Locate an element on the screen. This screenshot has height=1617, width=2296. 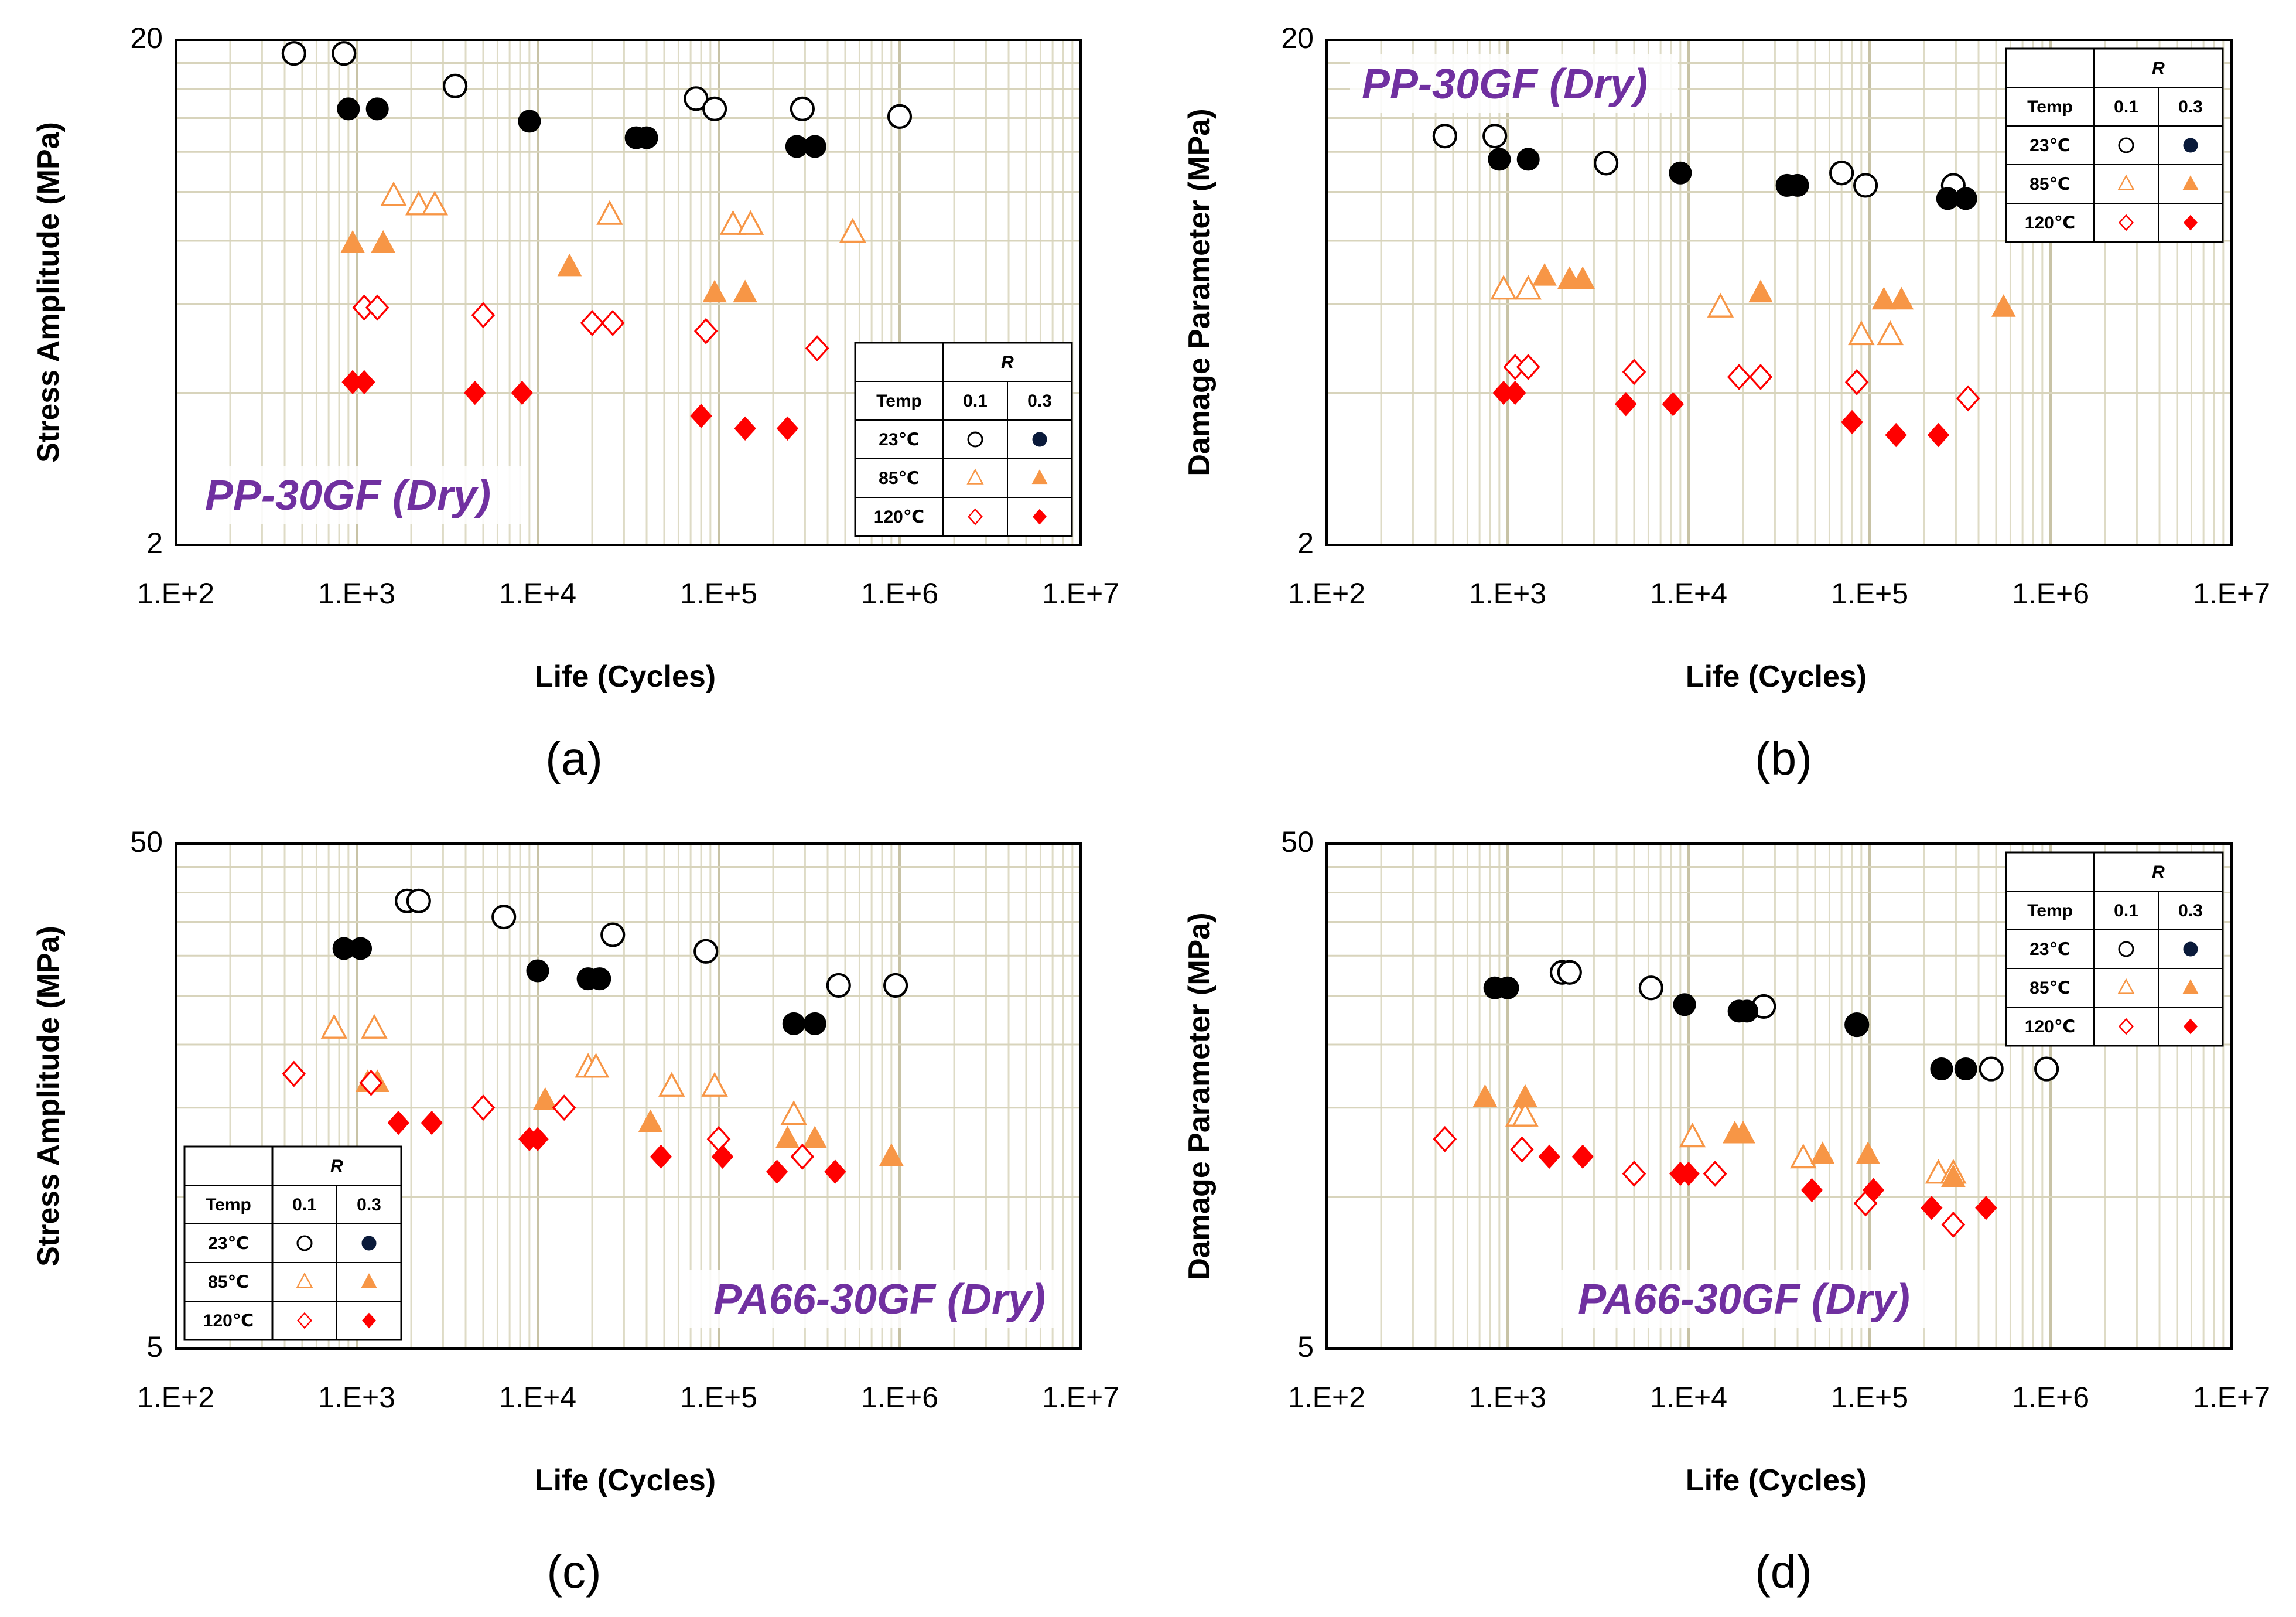
gridlines is located at coordinates (628, 1096).